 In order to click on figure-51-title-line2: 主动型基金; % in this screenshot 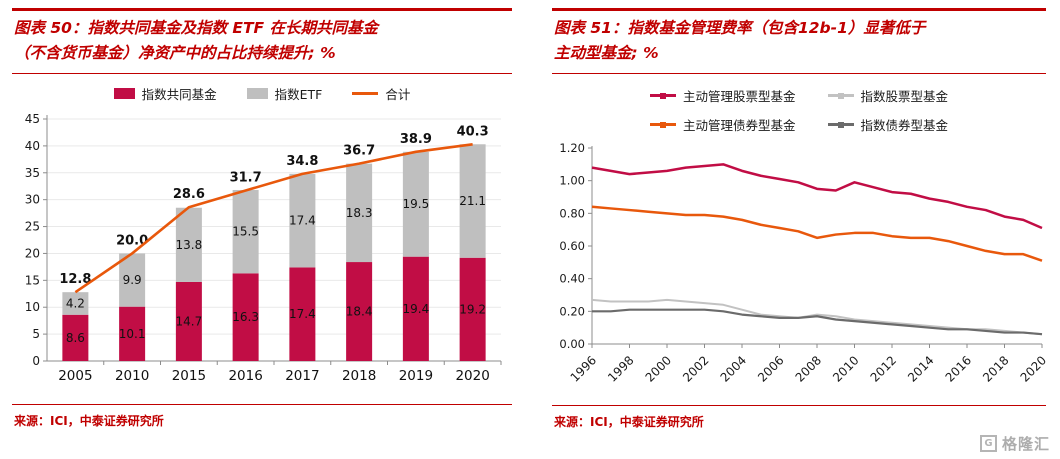, I will do `click(606, 53)`.